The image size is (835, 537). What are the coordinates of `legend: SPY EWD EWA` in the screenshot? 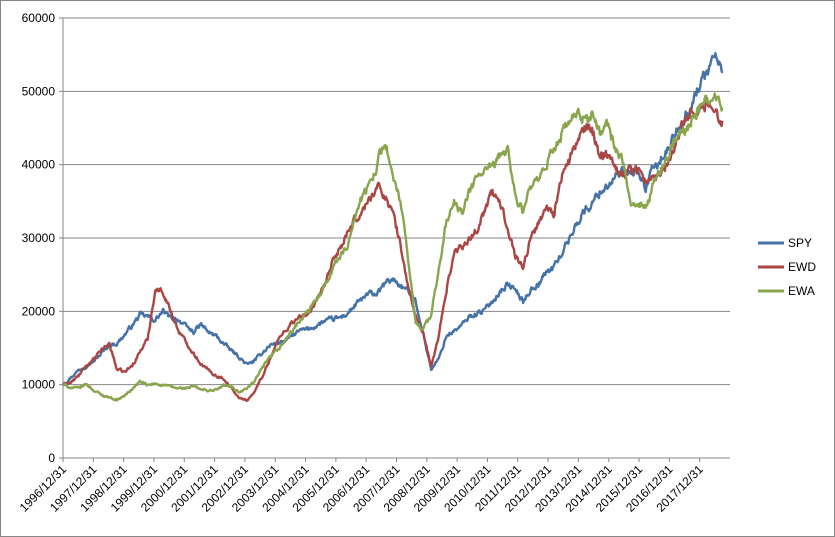 It's located at (787, 267).